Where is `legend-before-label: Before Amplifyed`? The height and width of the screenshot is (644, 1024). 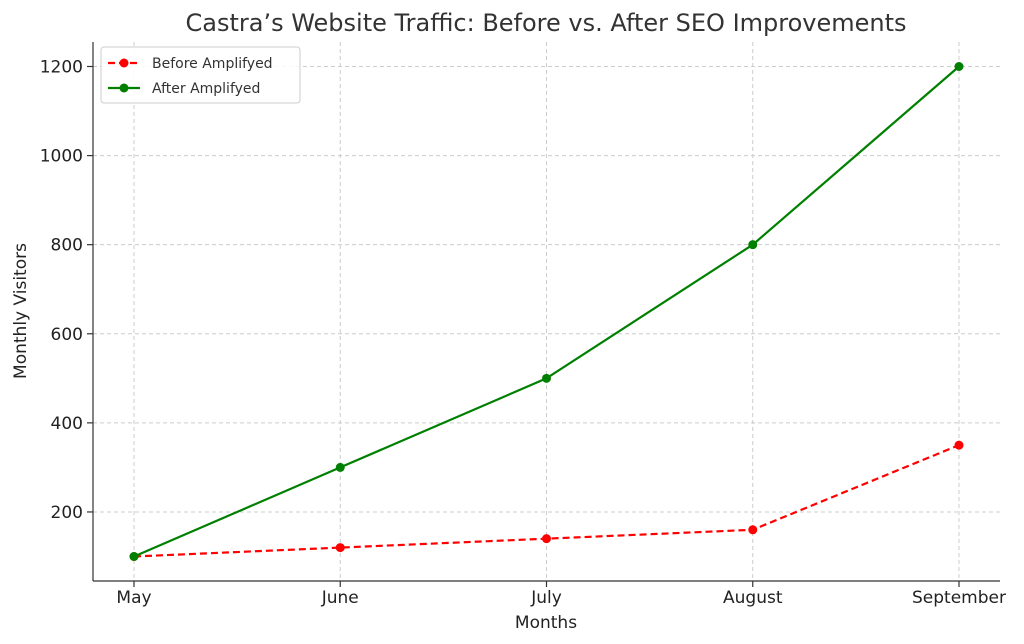 legend-before-label: Before Amplifyed is located at coordinates (212, 64).